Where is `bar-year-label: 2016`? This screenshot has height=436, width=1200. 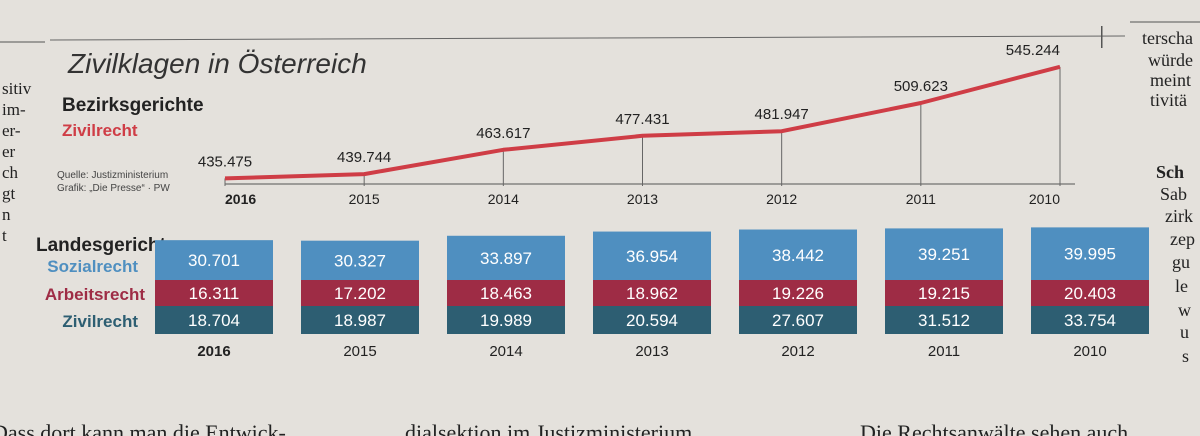
bar-year-label: 2016 is located at coordinates (213, 351).